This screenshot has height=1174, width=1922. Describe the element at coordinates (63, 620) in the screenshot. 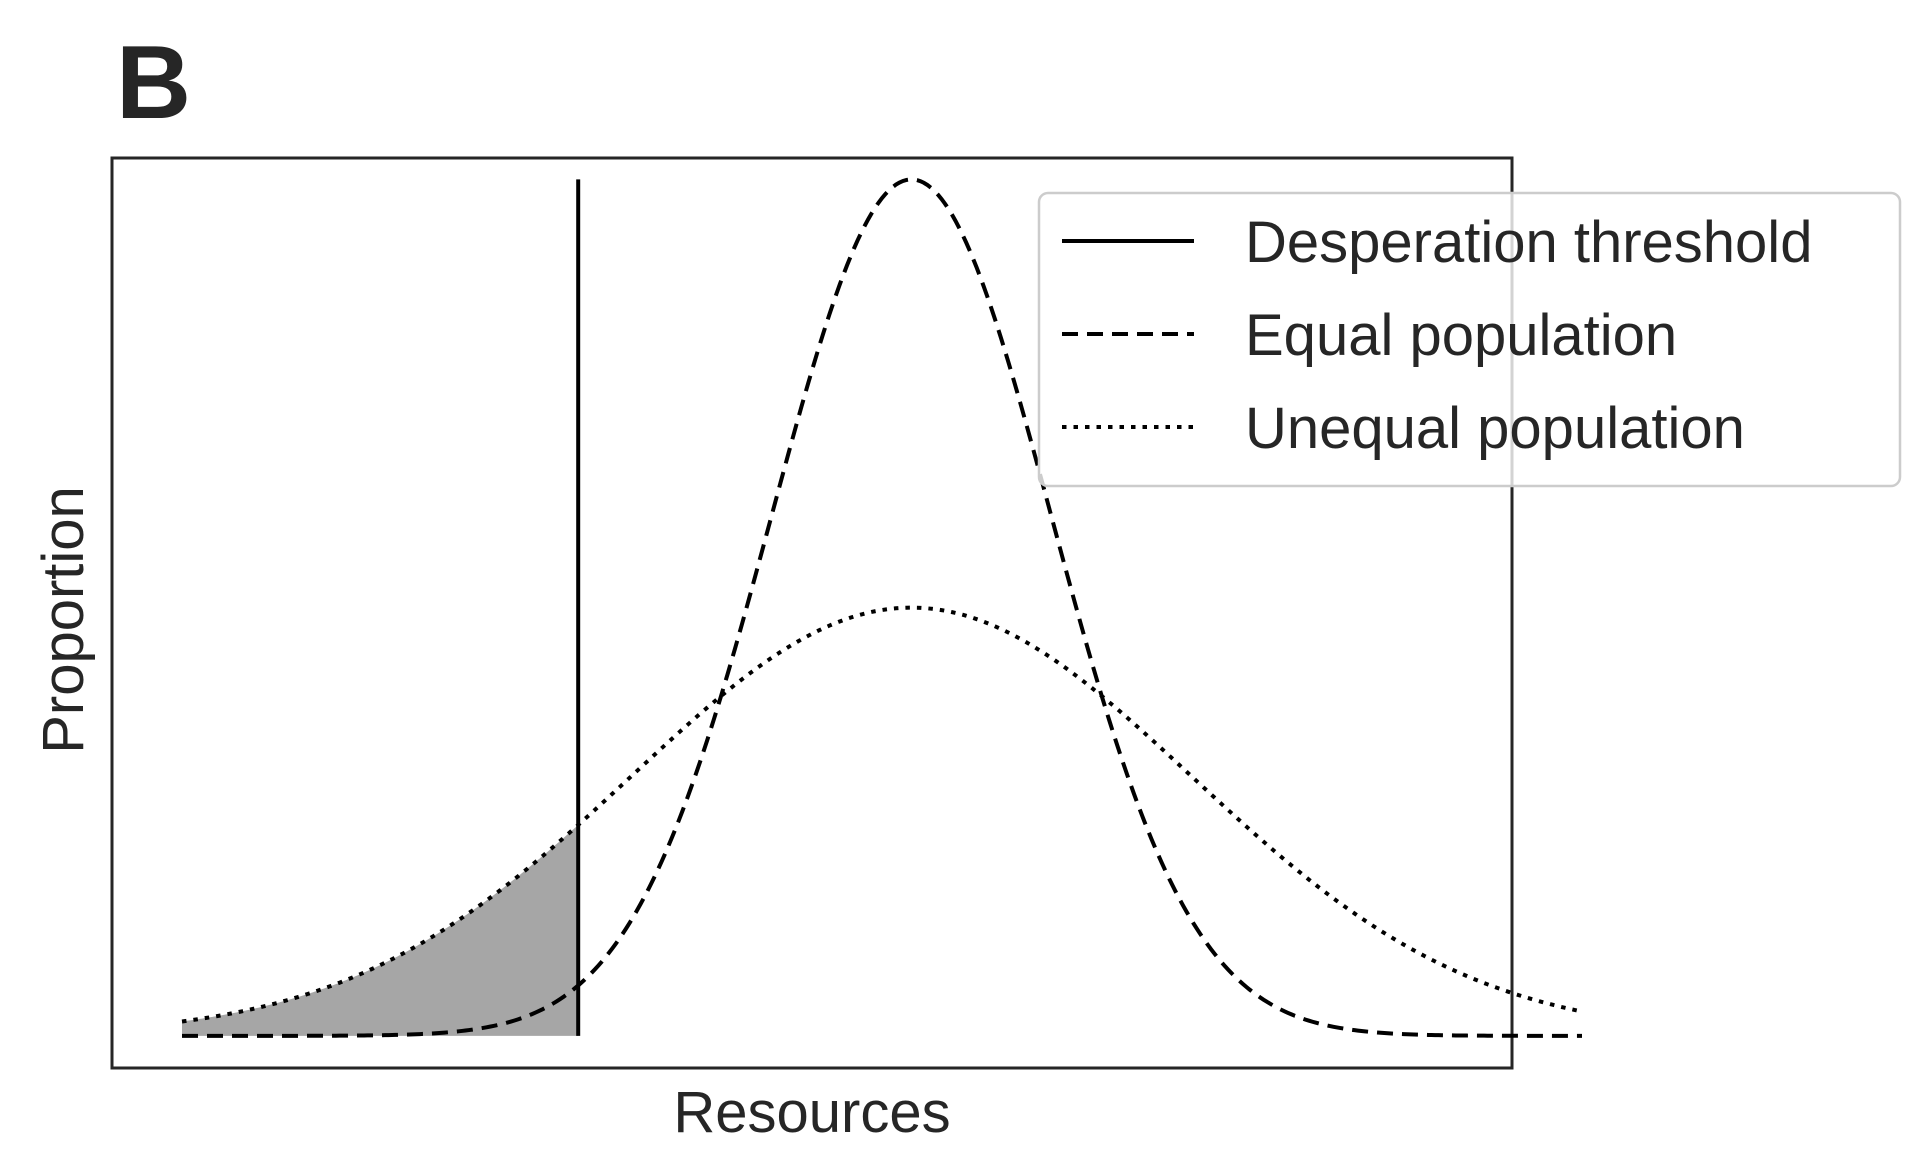

I see `y-axis-label: Proportion` at that location.